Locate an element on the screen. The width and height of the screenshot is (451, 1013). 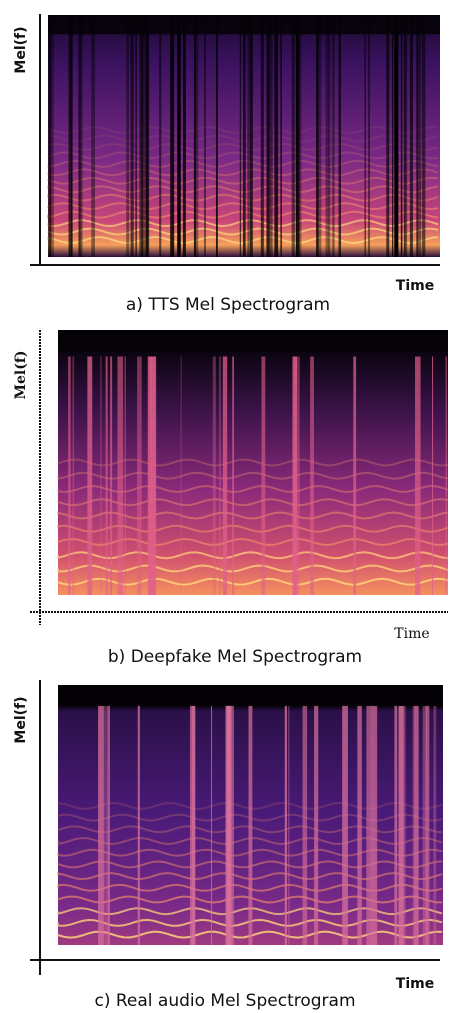
caption: a) TTS Mel Spectrogram is located at coordinates (228, 305).